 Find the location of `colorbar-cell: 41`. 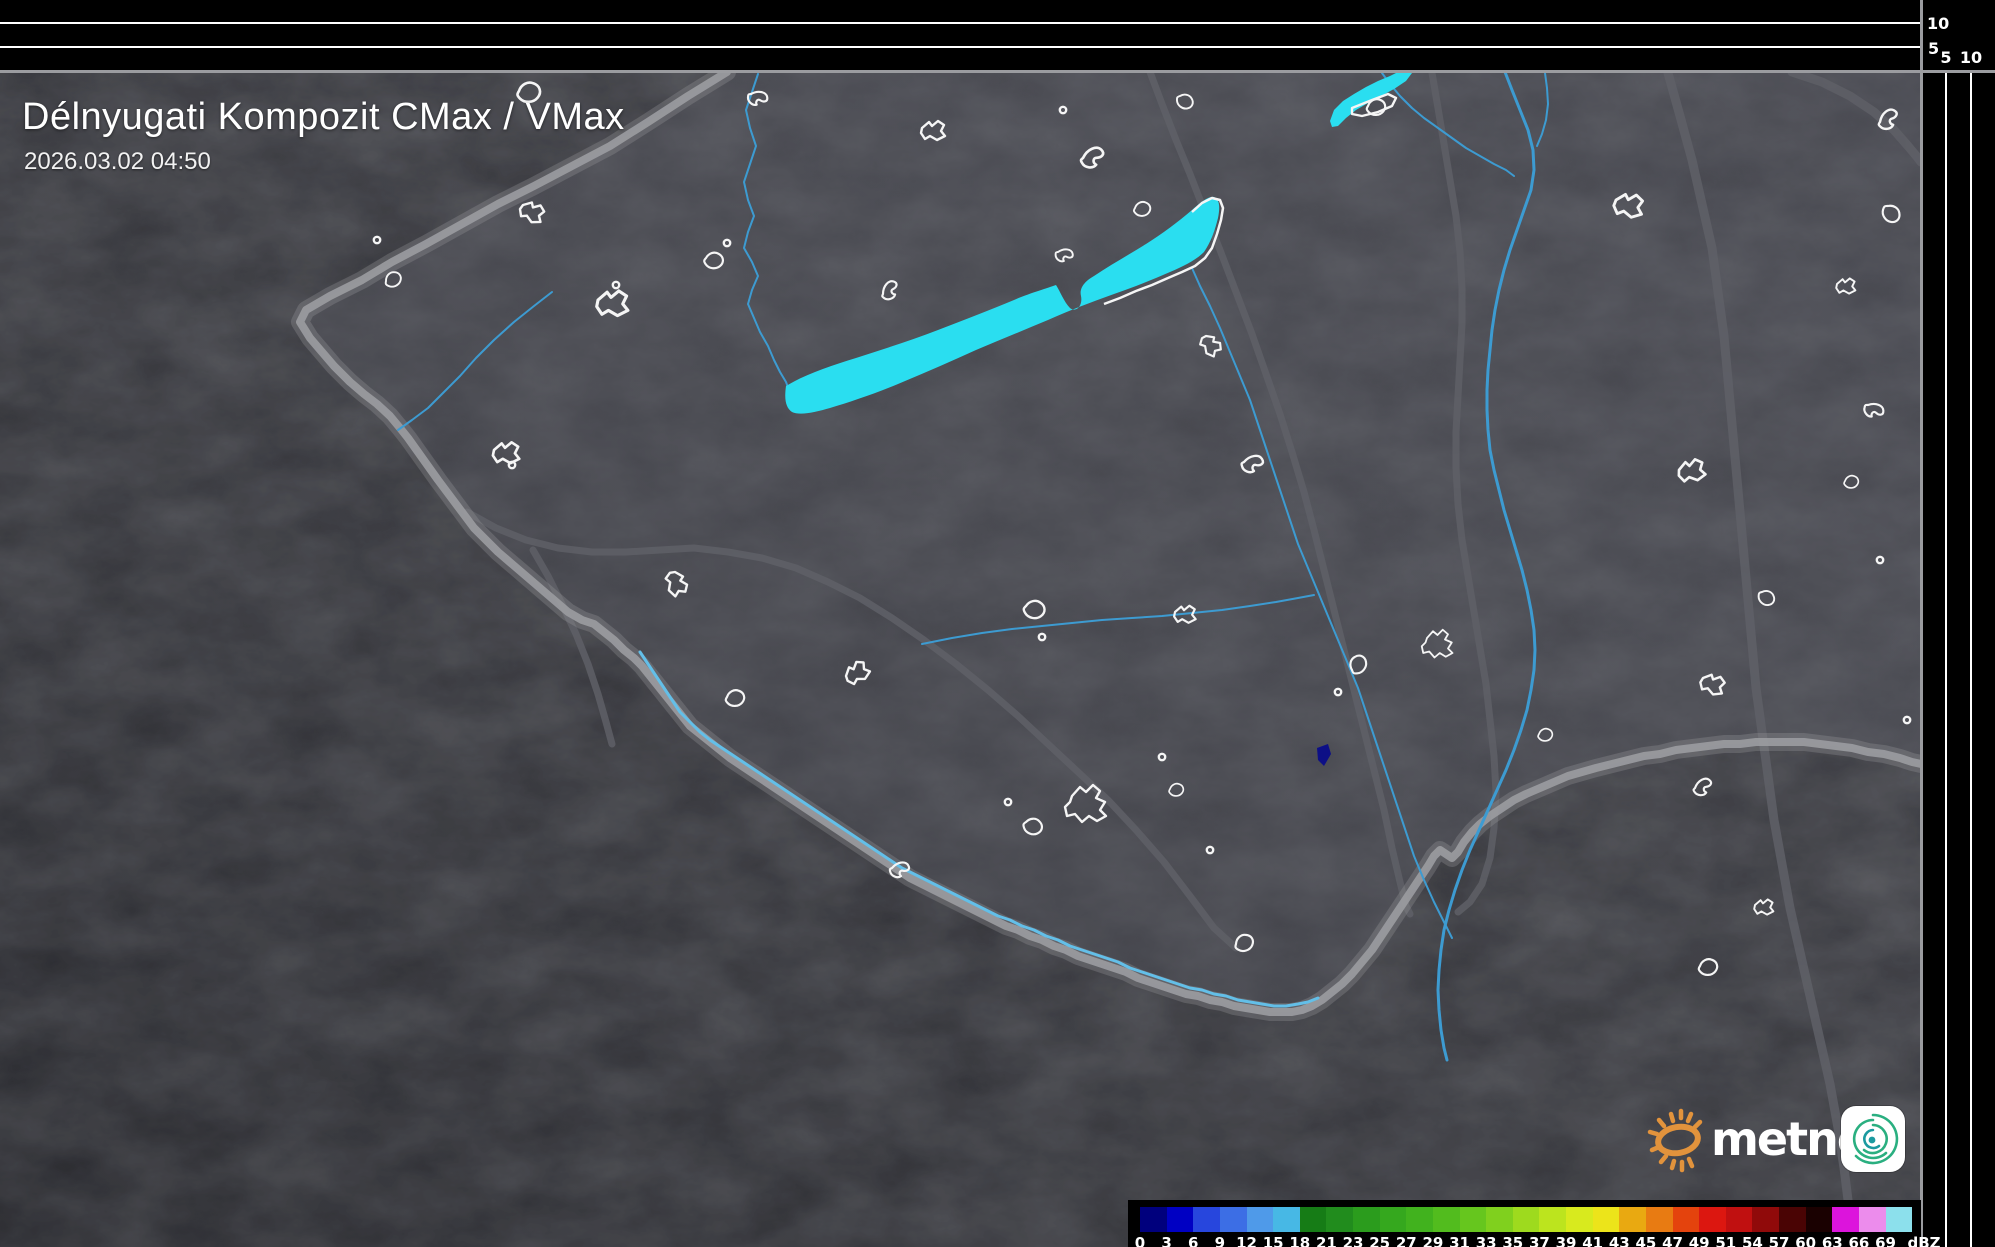

colorbar-cell: 41 is located at coordinates (1601, 1227).